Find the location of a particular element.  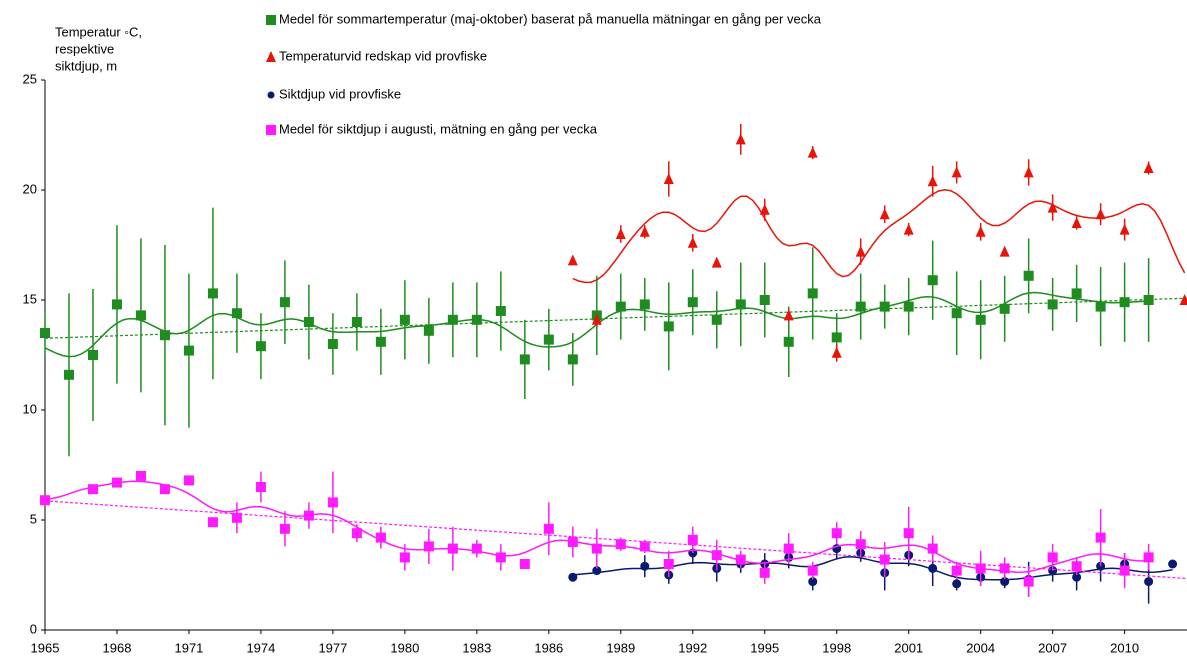

x-tick-label: 1992 is located at coordinates (692, 647).